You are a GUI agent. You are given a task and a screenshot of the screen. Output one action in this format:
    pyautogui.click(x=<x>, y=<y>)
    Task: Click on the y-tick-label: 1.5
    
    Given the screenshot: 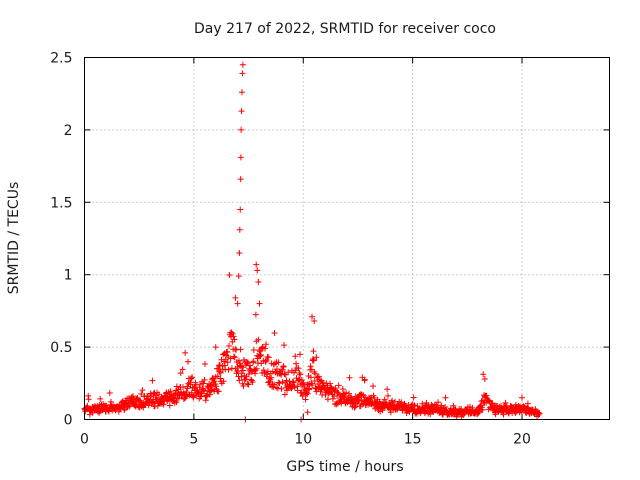 What is the action you would take?
    pyautogui.click(x=61, y=203)
    